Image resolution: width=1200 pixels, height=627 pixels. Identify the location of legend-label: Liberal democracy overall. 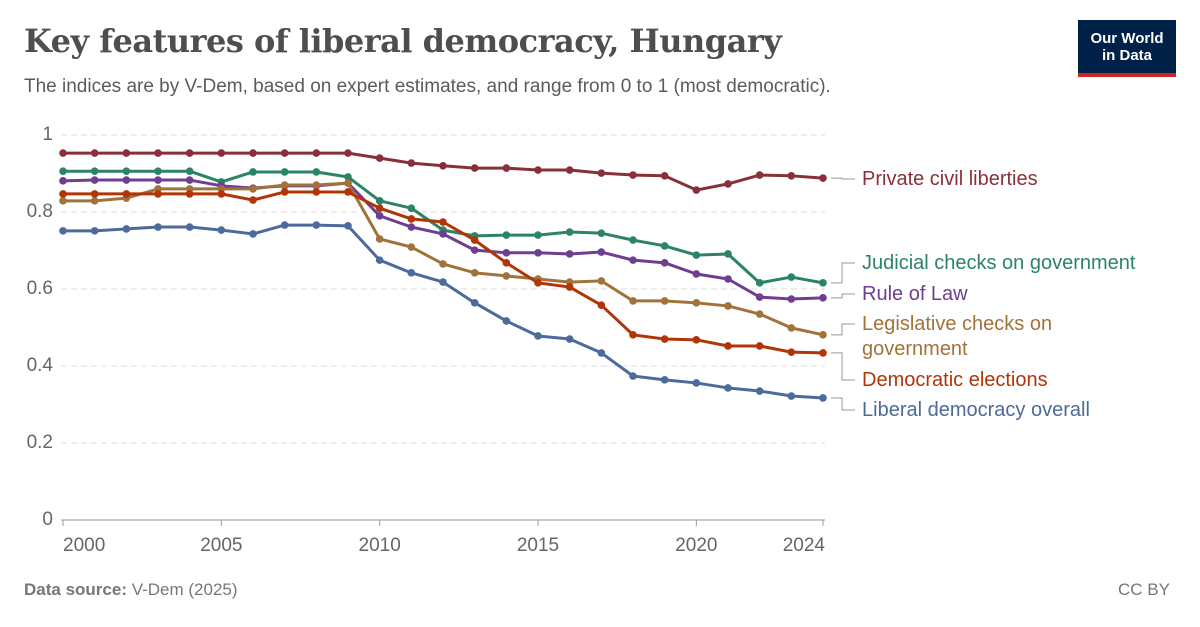
(976, 409).